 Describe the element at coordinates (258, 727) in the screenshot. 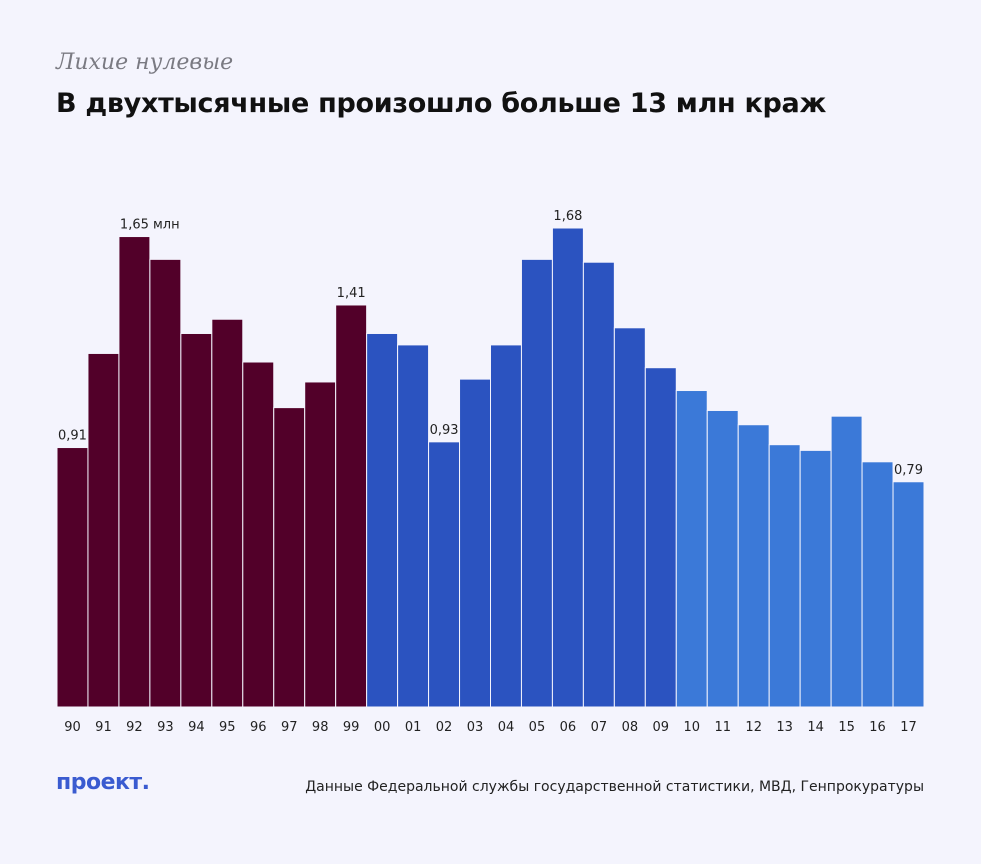

I see `x-tick-label: 96` at that location.